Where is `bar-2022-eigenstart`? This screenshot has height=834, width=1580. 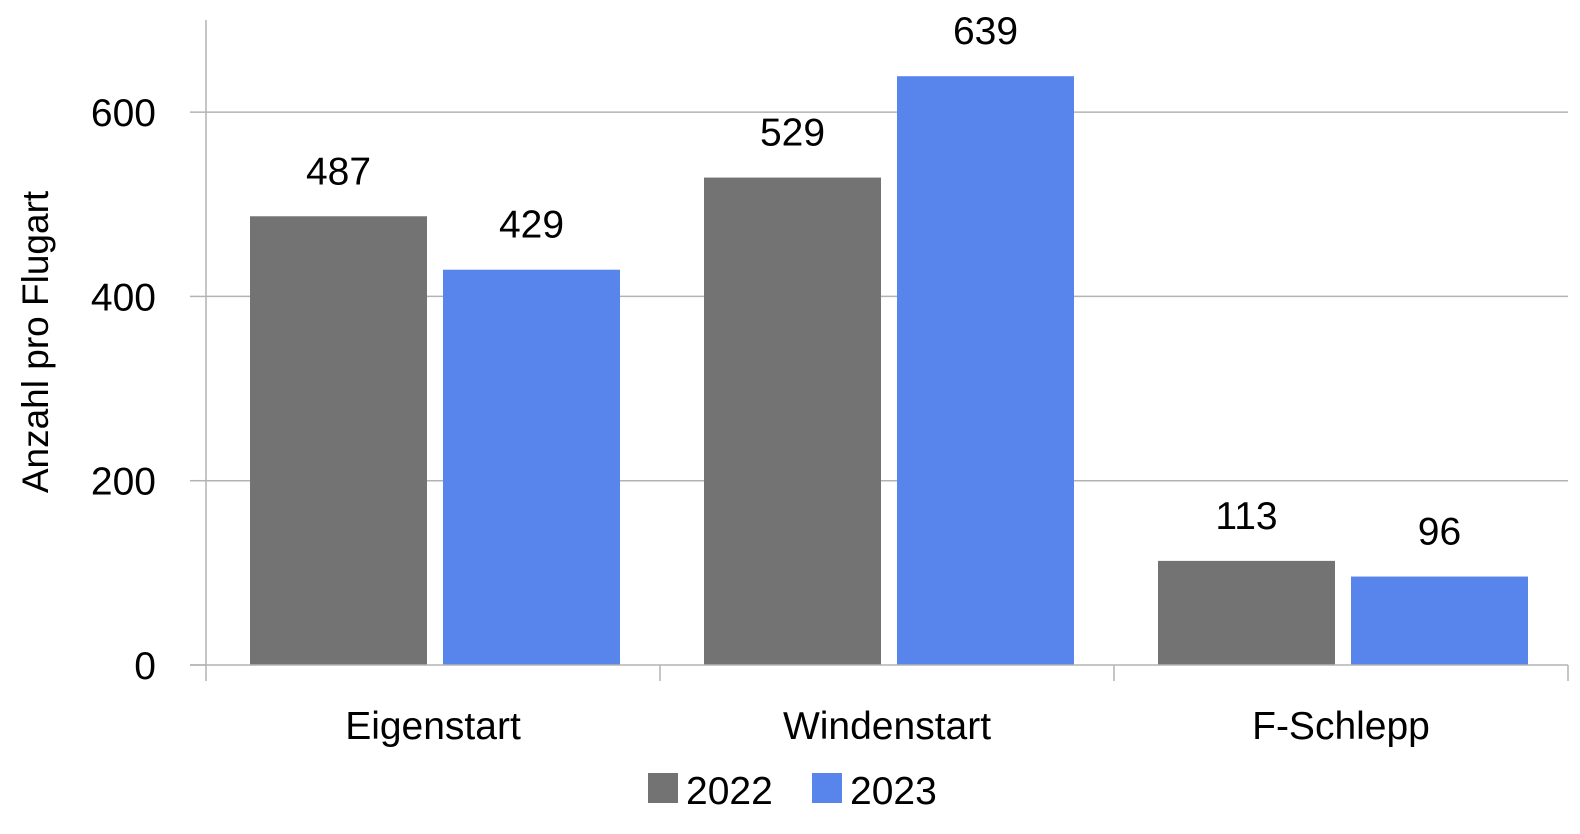 bar-2022-eigenstart is located at coordinates (338, 440).